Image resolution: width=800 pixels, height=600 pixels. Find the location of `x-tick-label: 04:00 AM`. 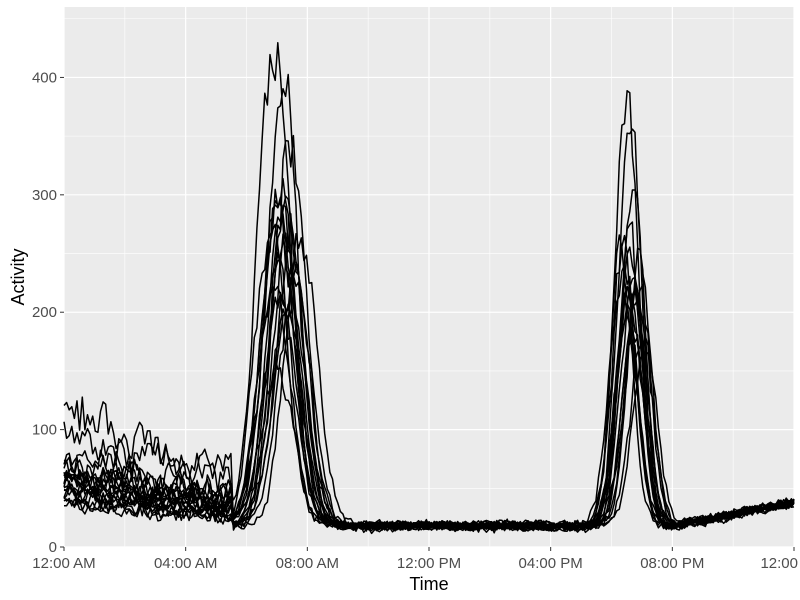

x-tick-label: 04:00 AM is located at coordinates (185, 563).